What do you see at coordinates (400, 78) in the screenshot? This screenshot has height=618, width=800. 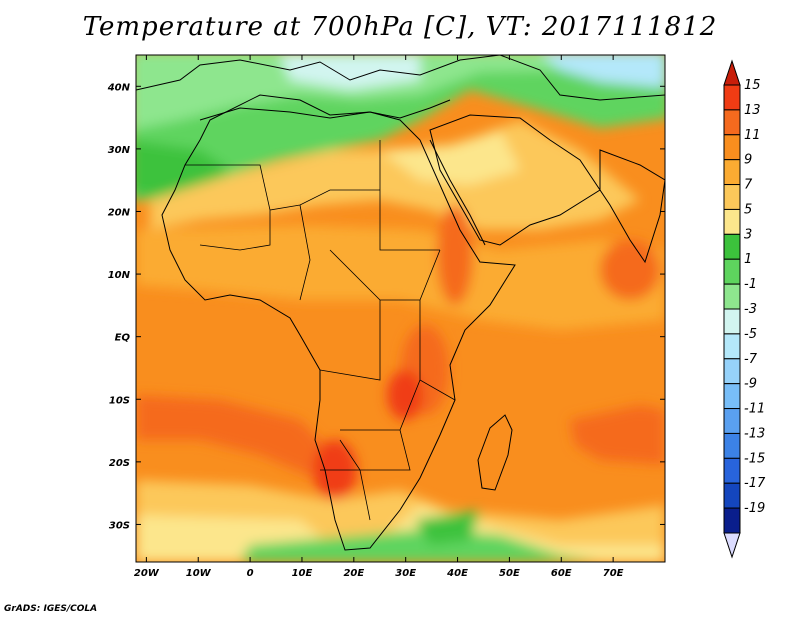 I see `europe-coastline` at bounding box center [400, 78].